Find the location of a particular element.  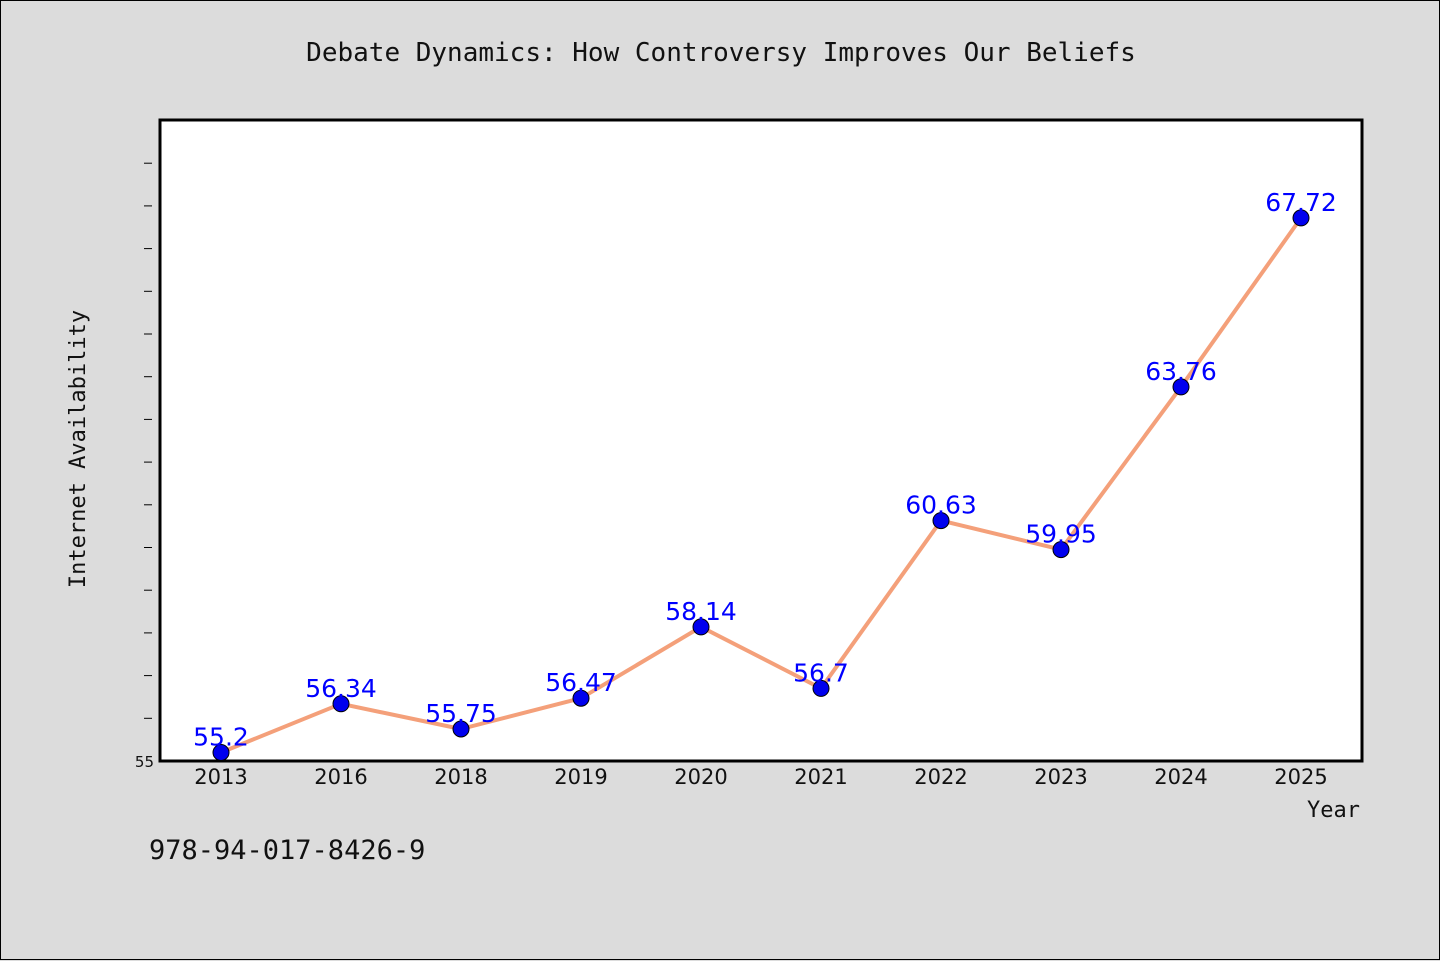

x-tick-label: 2019 is located at coordinates (580, 777).